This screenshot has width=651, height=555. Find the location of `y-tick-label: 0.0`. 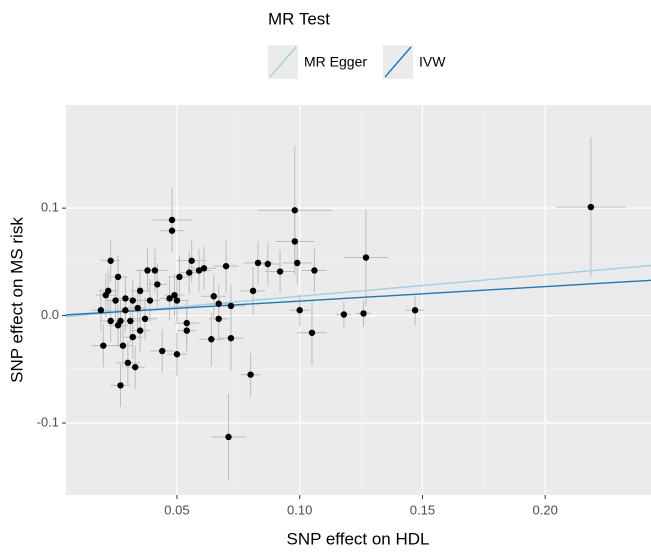

y-tick-label: 0.0 is located at coordinates (50, 314).